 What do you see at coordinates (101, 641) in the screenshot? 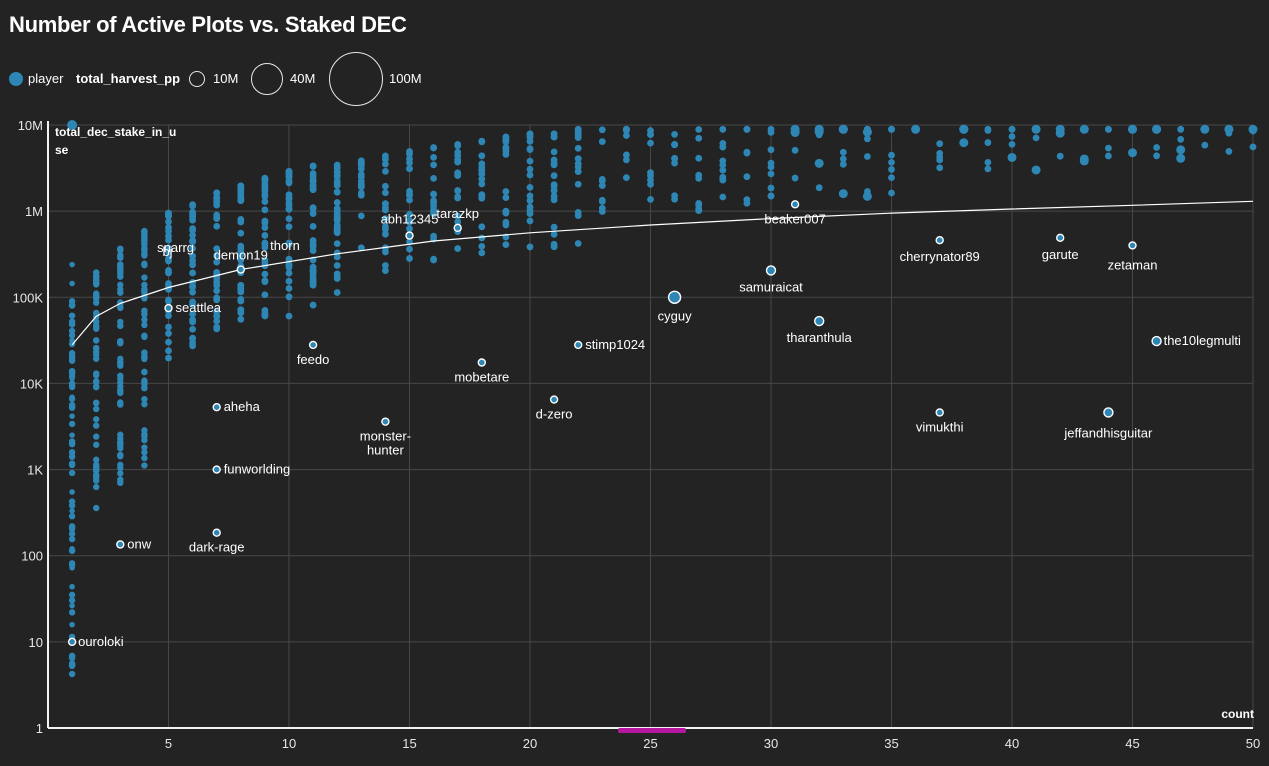
I see `point-label: ouroloki` at bounding box center [101, 641].